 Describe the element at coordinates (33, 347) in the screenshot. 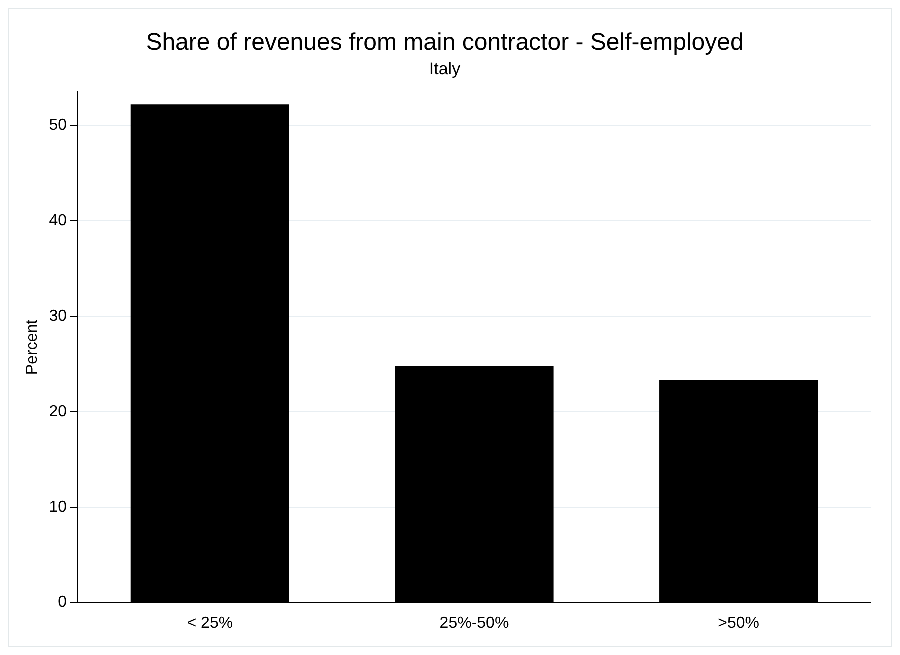

I see `y-axis-title: Percent` at that location.